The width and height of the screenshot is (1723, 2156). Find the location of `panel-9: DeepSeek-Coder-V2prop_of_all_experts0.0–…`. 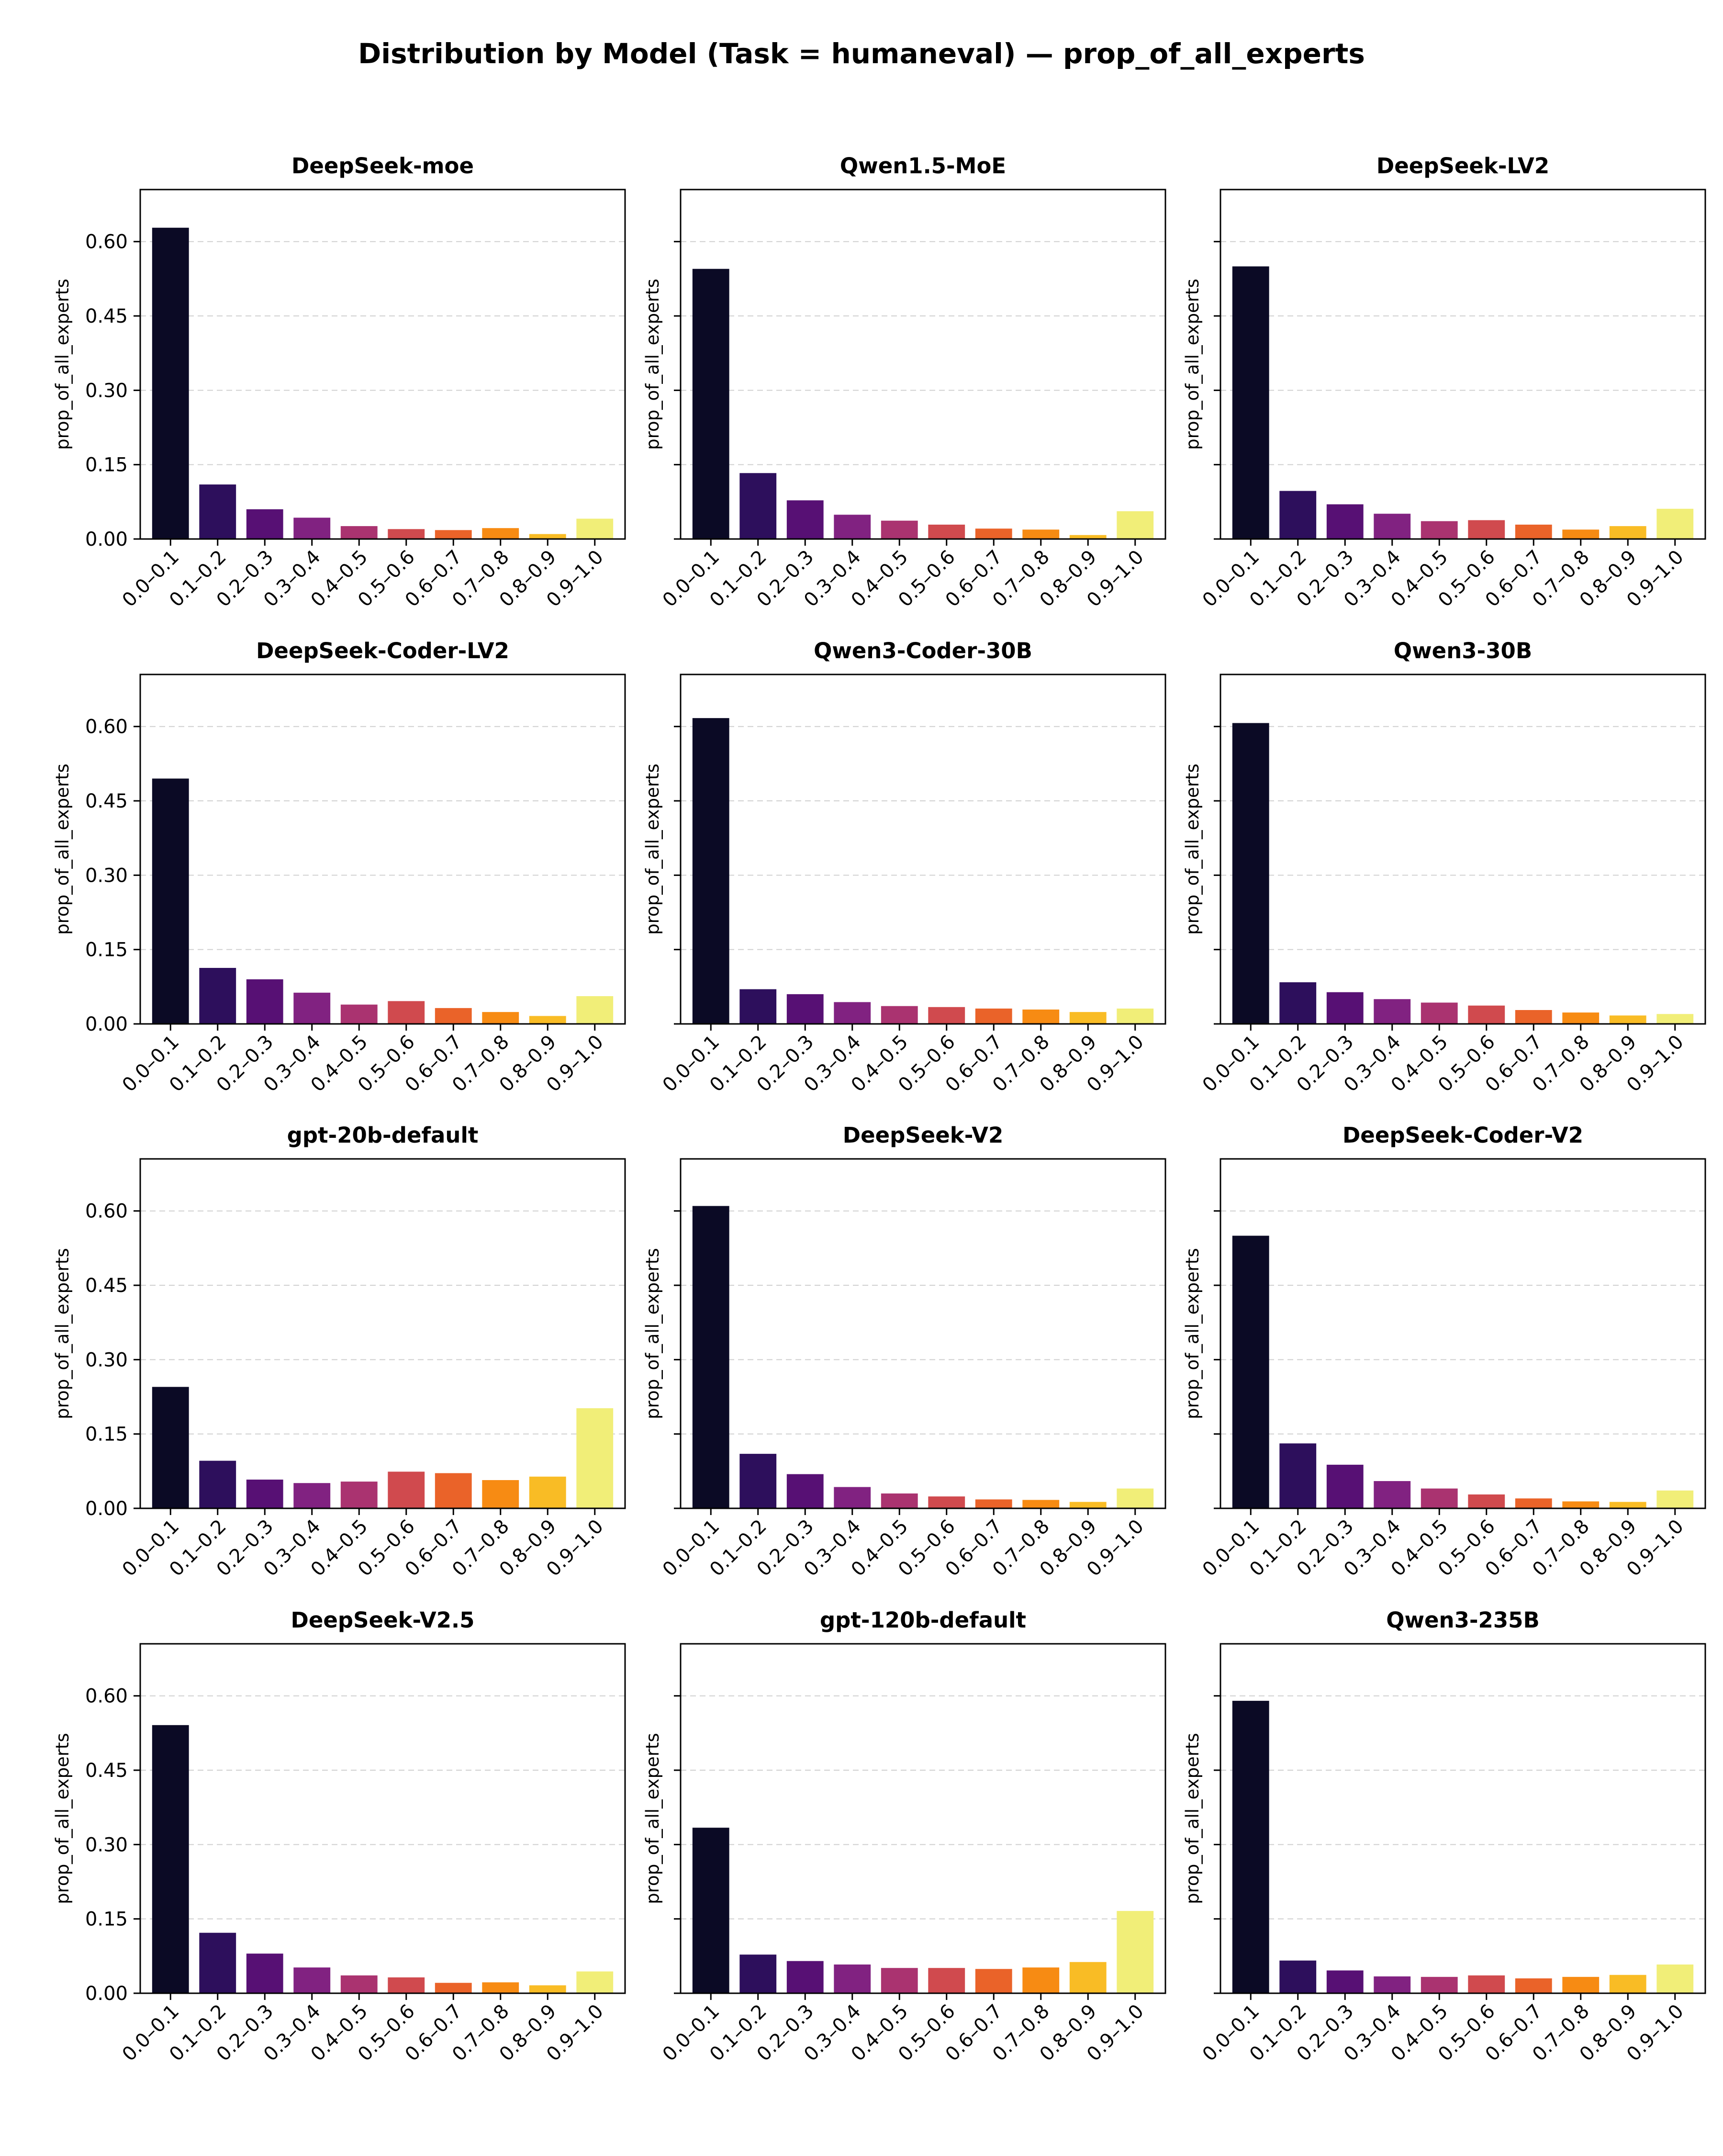

panel-9: DeepSeek-Coder-V2prop_of_all_experts0.0–… is located at coordinates (1444, 1352).